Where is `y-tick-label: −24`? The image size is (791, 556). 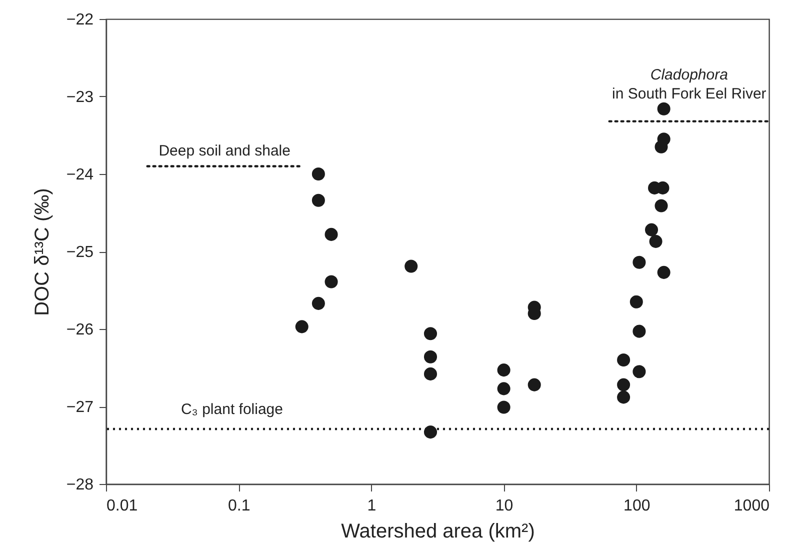
y-tick-label: −24 is located at coordinates (80, 175).